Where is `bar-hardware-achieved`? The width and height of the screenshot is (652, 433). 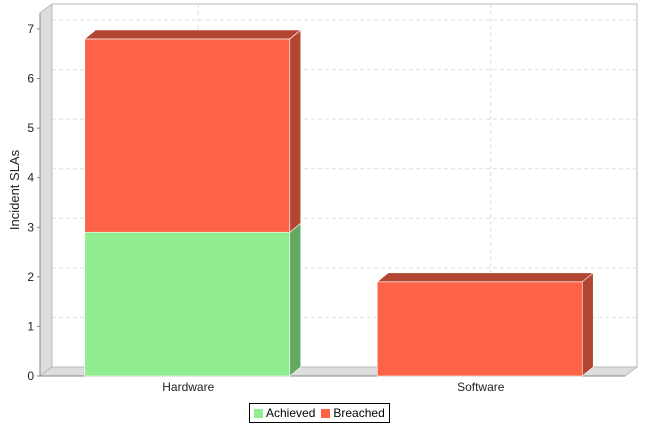 bar-hardware-achieved is located at coordinates (187, 304).